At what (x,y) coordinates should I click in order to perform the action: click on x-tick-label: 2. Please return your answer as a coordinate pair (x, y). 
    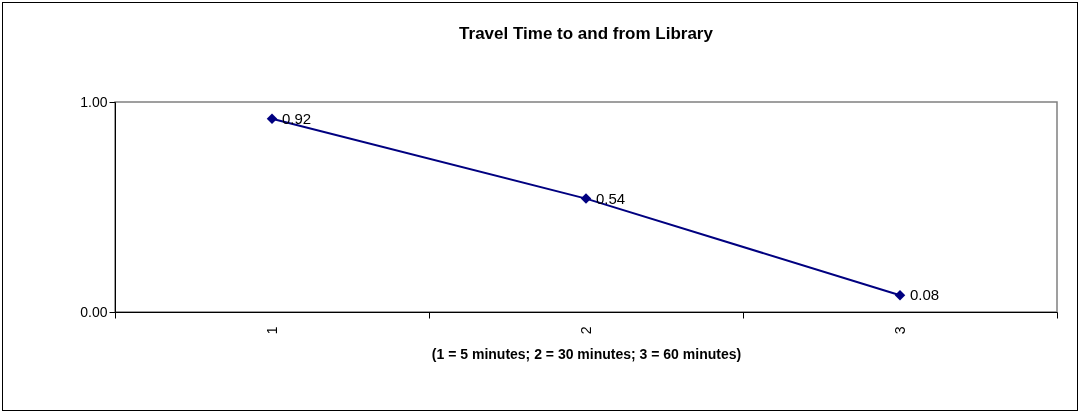
    Looking at the image, I should click on (585, 330).